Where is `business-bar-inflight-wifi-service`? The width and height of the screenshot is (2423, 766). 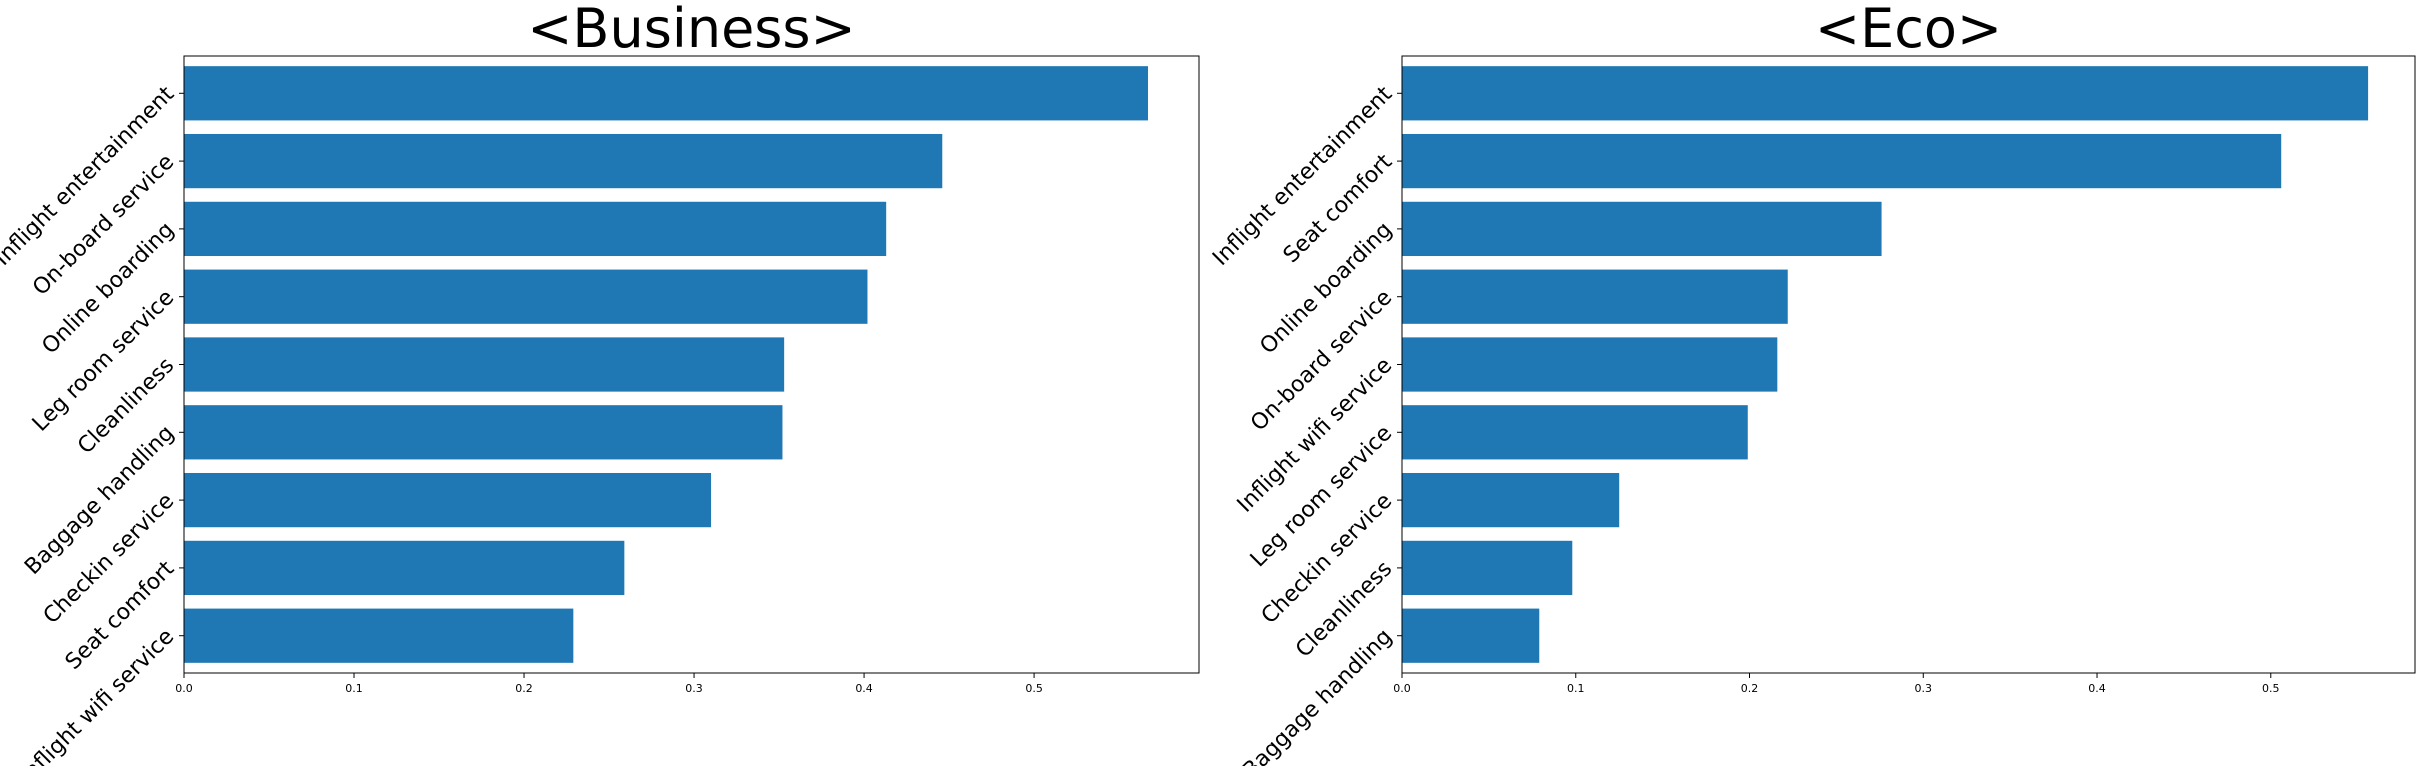
business-bar-inflight-wifi-service is located at coordinates (379, 635).